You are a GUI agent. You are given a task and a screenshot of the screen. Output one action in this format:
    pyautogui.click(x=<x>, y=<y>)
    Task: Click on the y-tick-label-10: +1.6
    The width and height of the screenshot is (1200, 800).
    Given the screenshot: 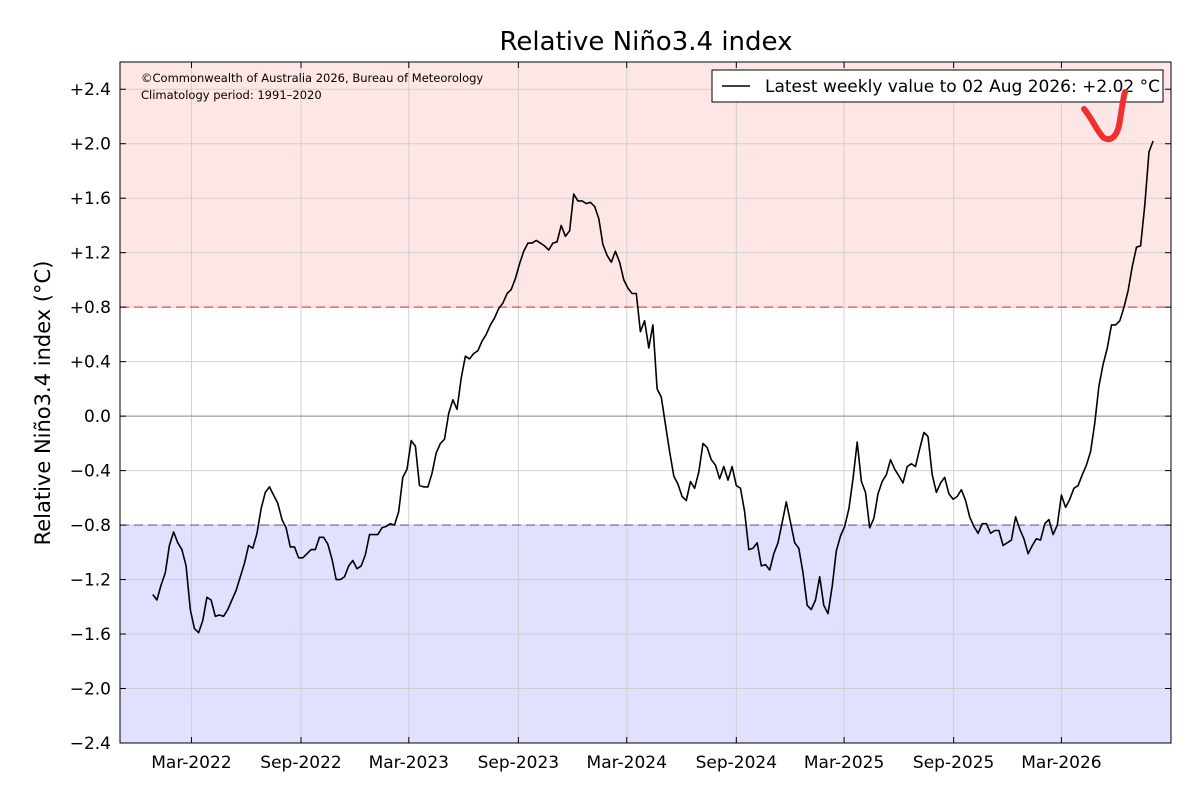 What is the action you would take?
    pyautogui.click(x=90, y=199)
    